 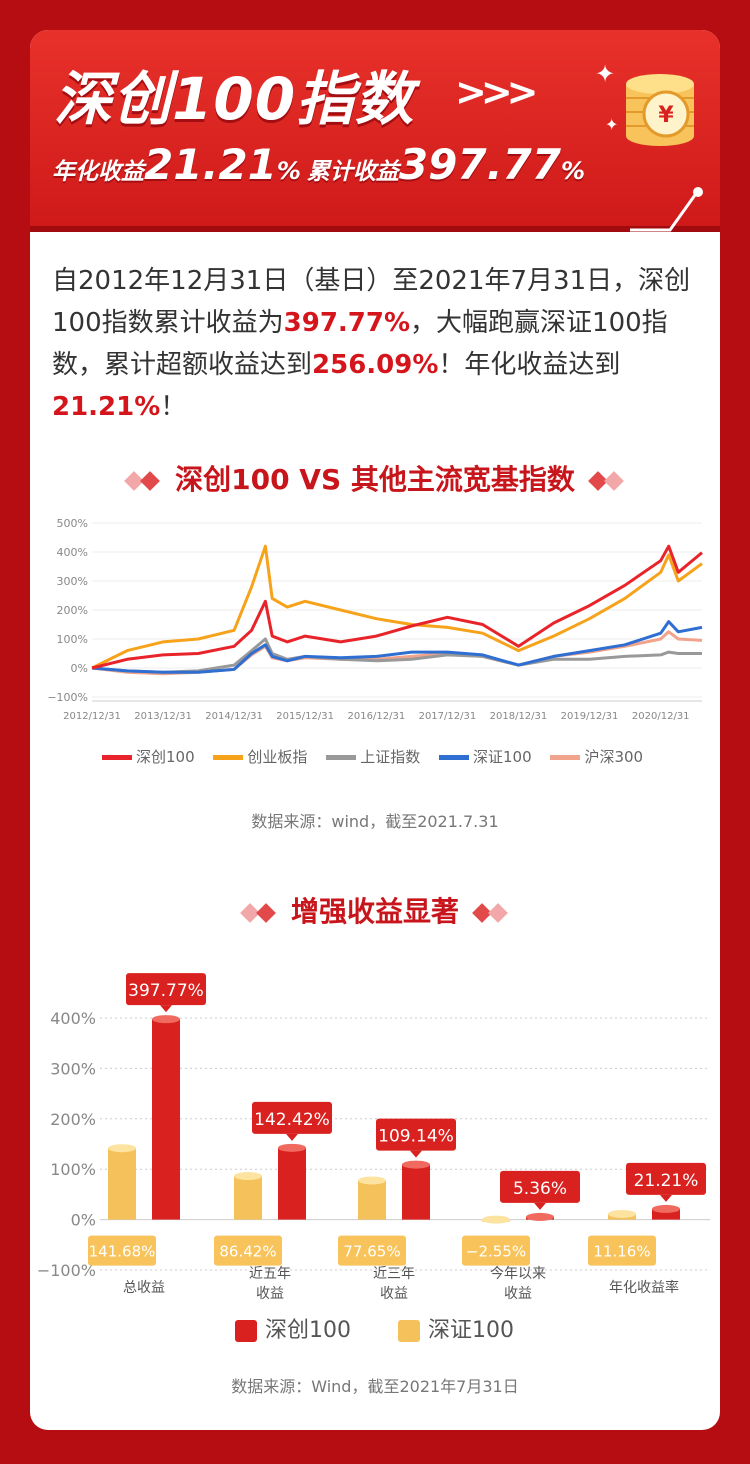 I want to click on legend-label: 上证指数, so click(x=390, y=757).